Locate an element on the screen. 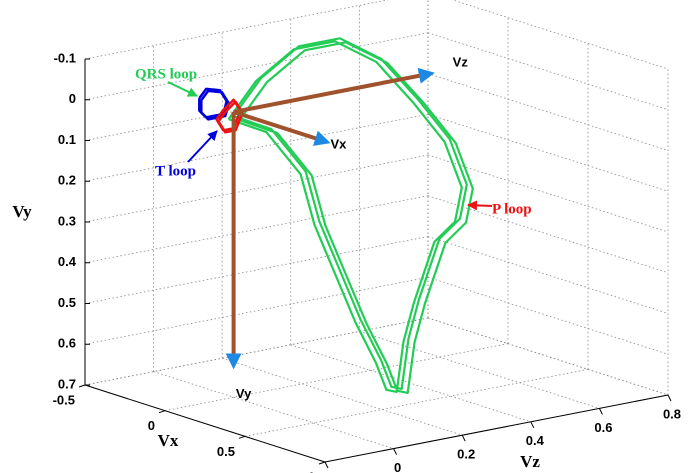 The image size is (698, 473). y-tick-label: 0.5 is located at coordinates (67, 302).